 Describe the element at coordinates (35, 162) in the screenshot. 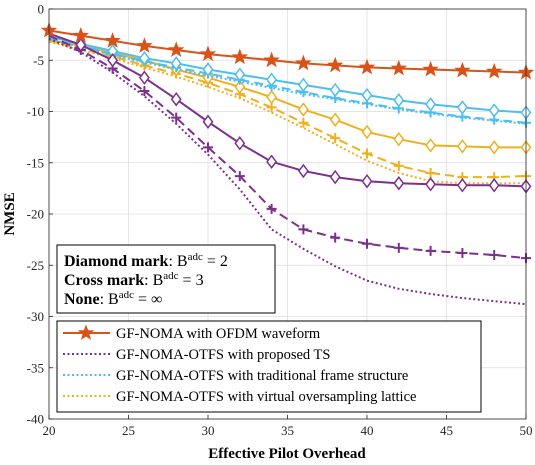

I see `y-tick-label: -15` at that location.